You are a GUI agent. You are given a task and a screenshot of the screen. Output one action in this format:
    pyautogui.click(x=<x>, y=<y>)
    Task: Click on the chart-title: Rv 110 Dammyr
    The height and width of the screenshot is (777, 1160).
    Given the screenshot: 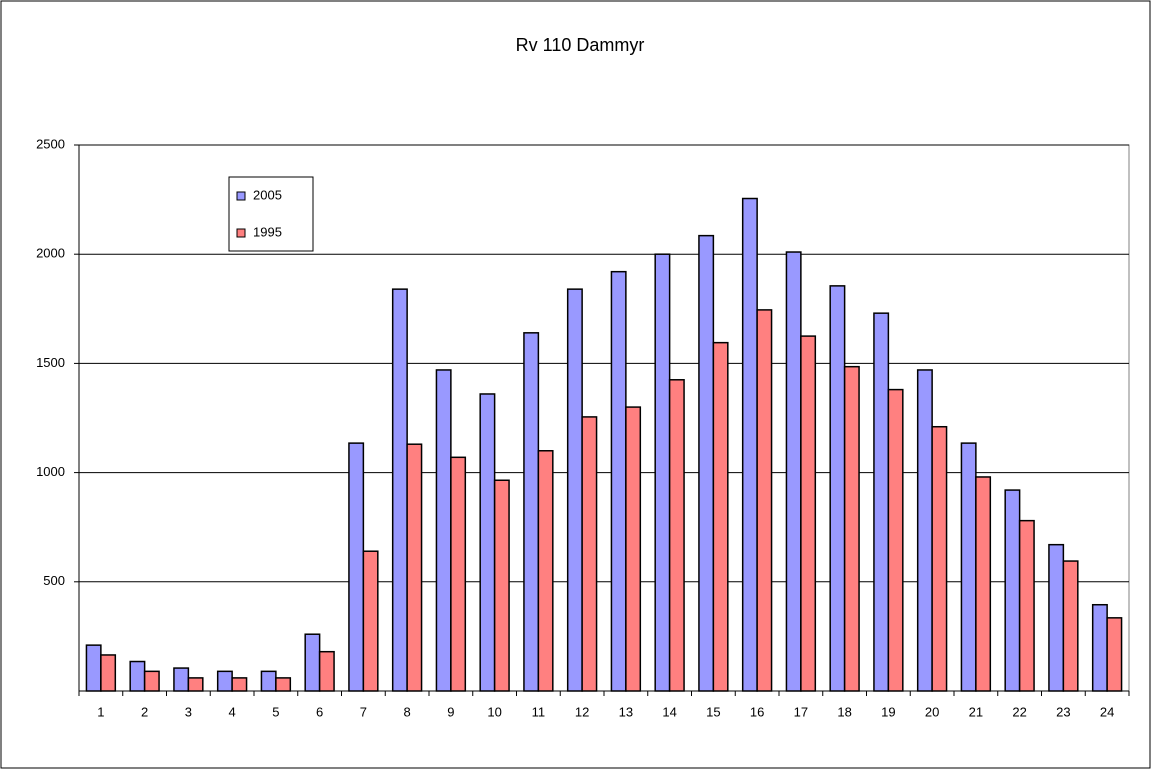 What is the action you would take?
    pyautogui.click(x=580, y=45)
    